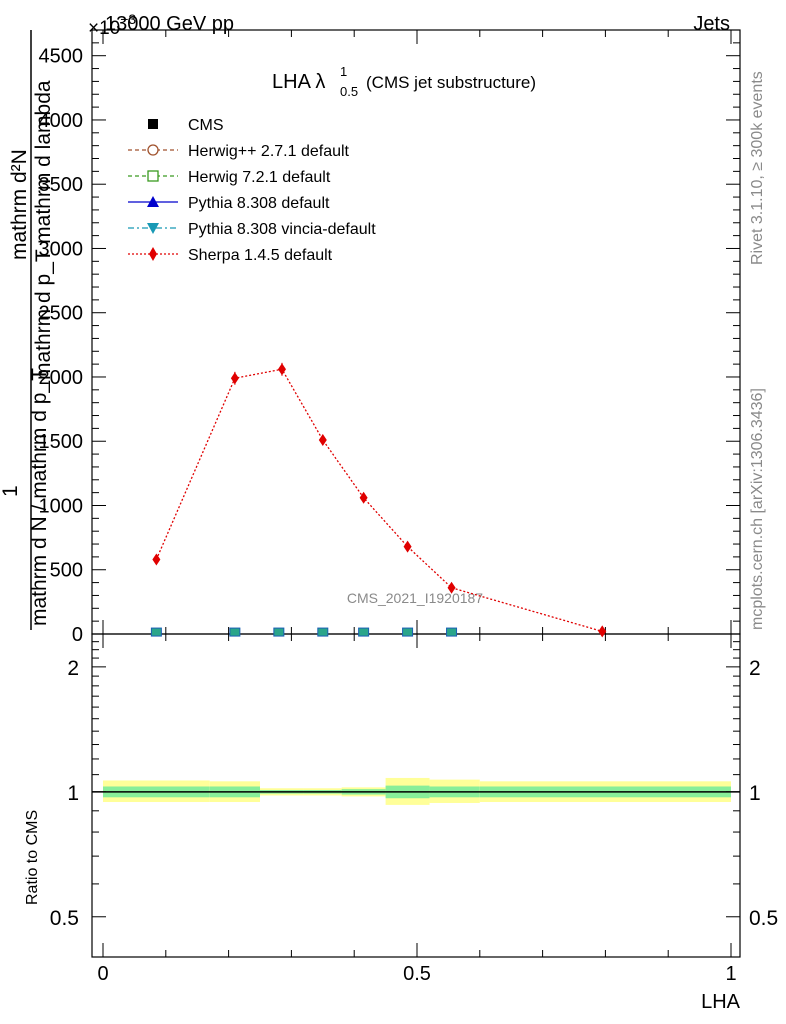 Image resolution: width=786 pixels, height=1024 pixels. What do you see at coordinates (11, 491) in the screenshot?
I see `ylabel-one: 1` at bounding box center [11, 491].